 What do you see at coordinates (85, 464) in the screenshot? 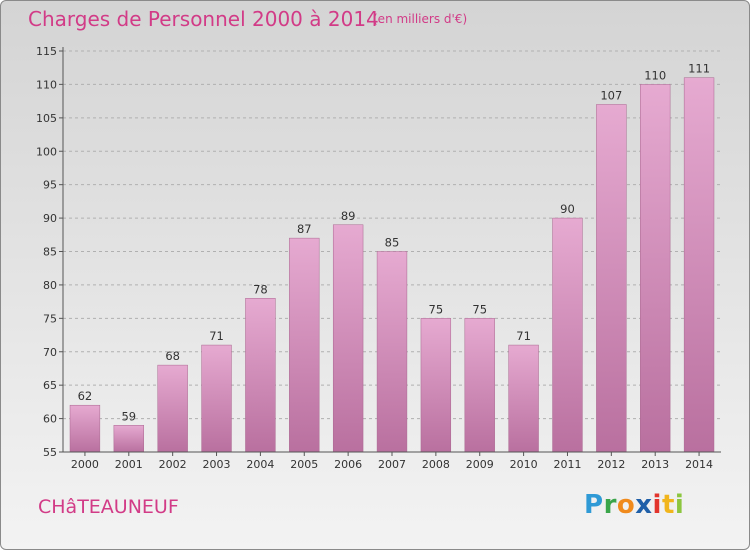
I see `x-tick-label: 2000` at bounding box center [85, 464].